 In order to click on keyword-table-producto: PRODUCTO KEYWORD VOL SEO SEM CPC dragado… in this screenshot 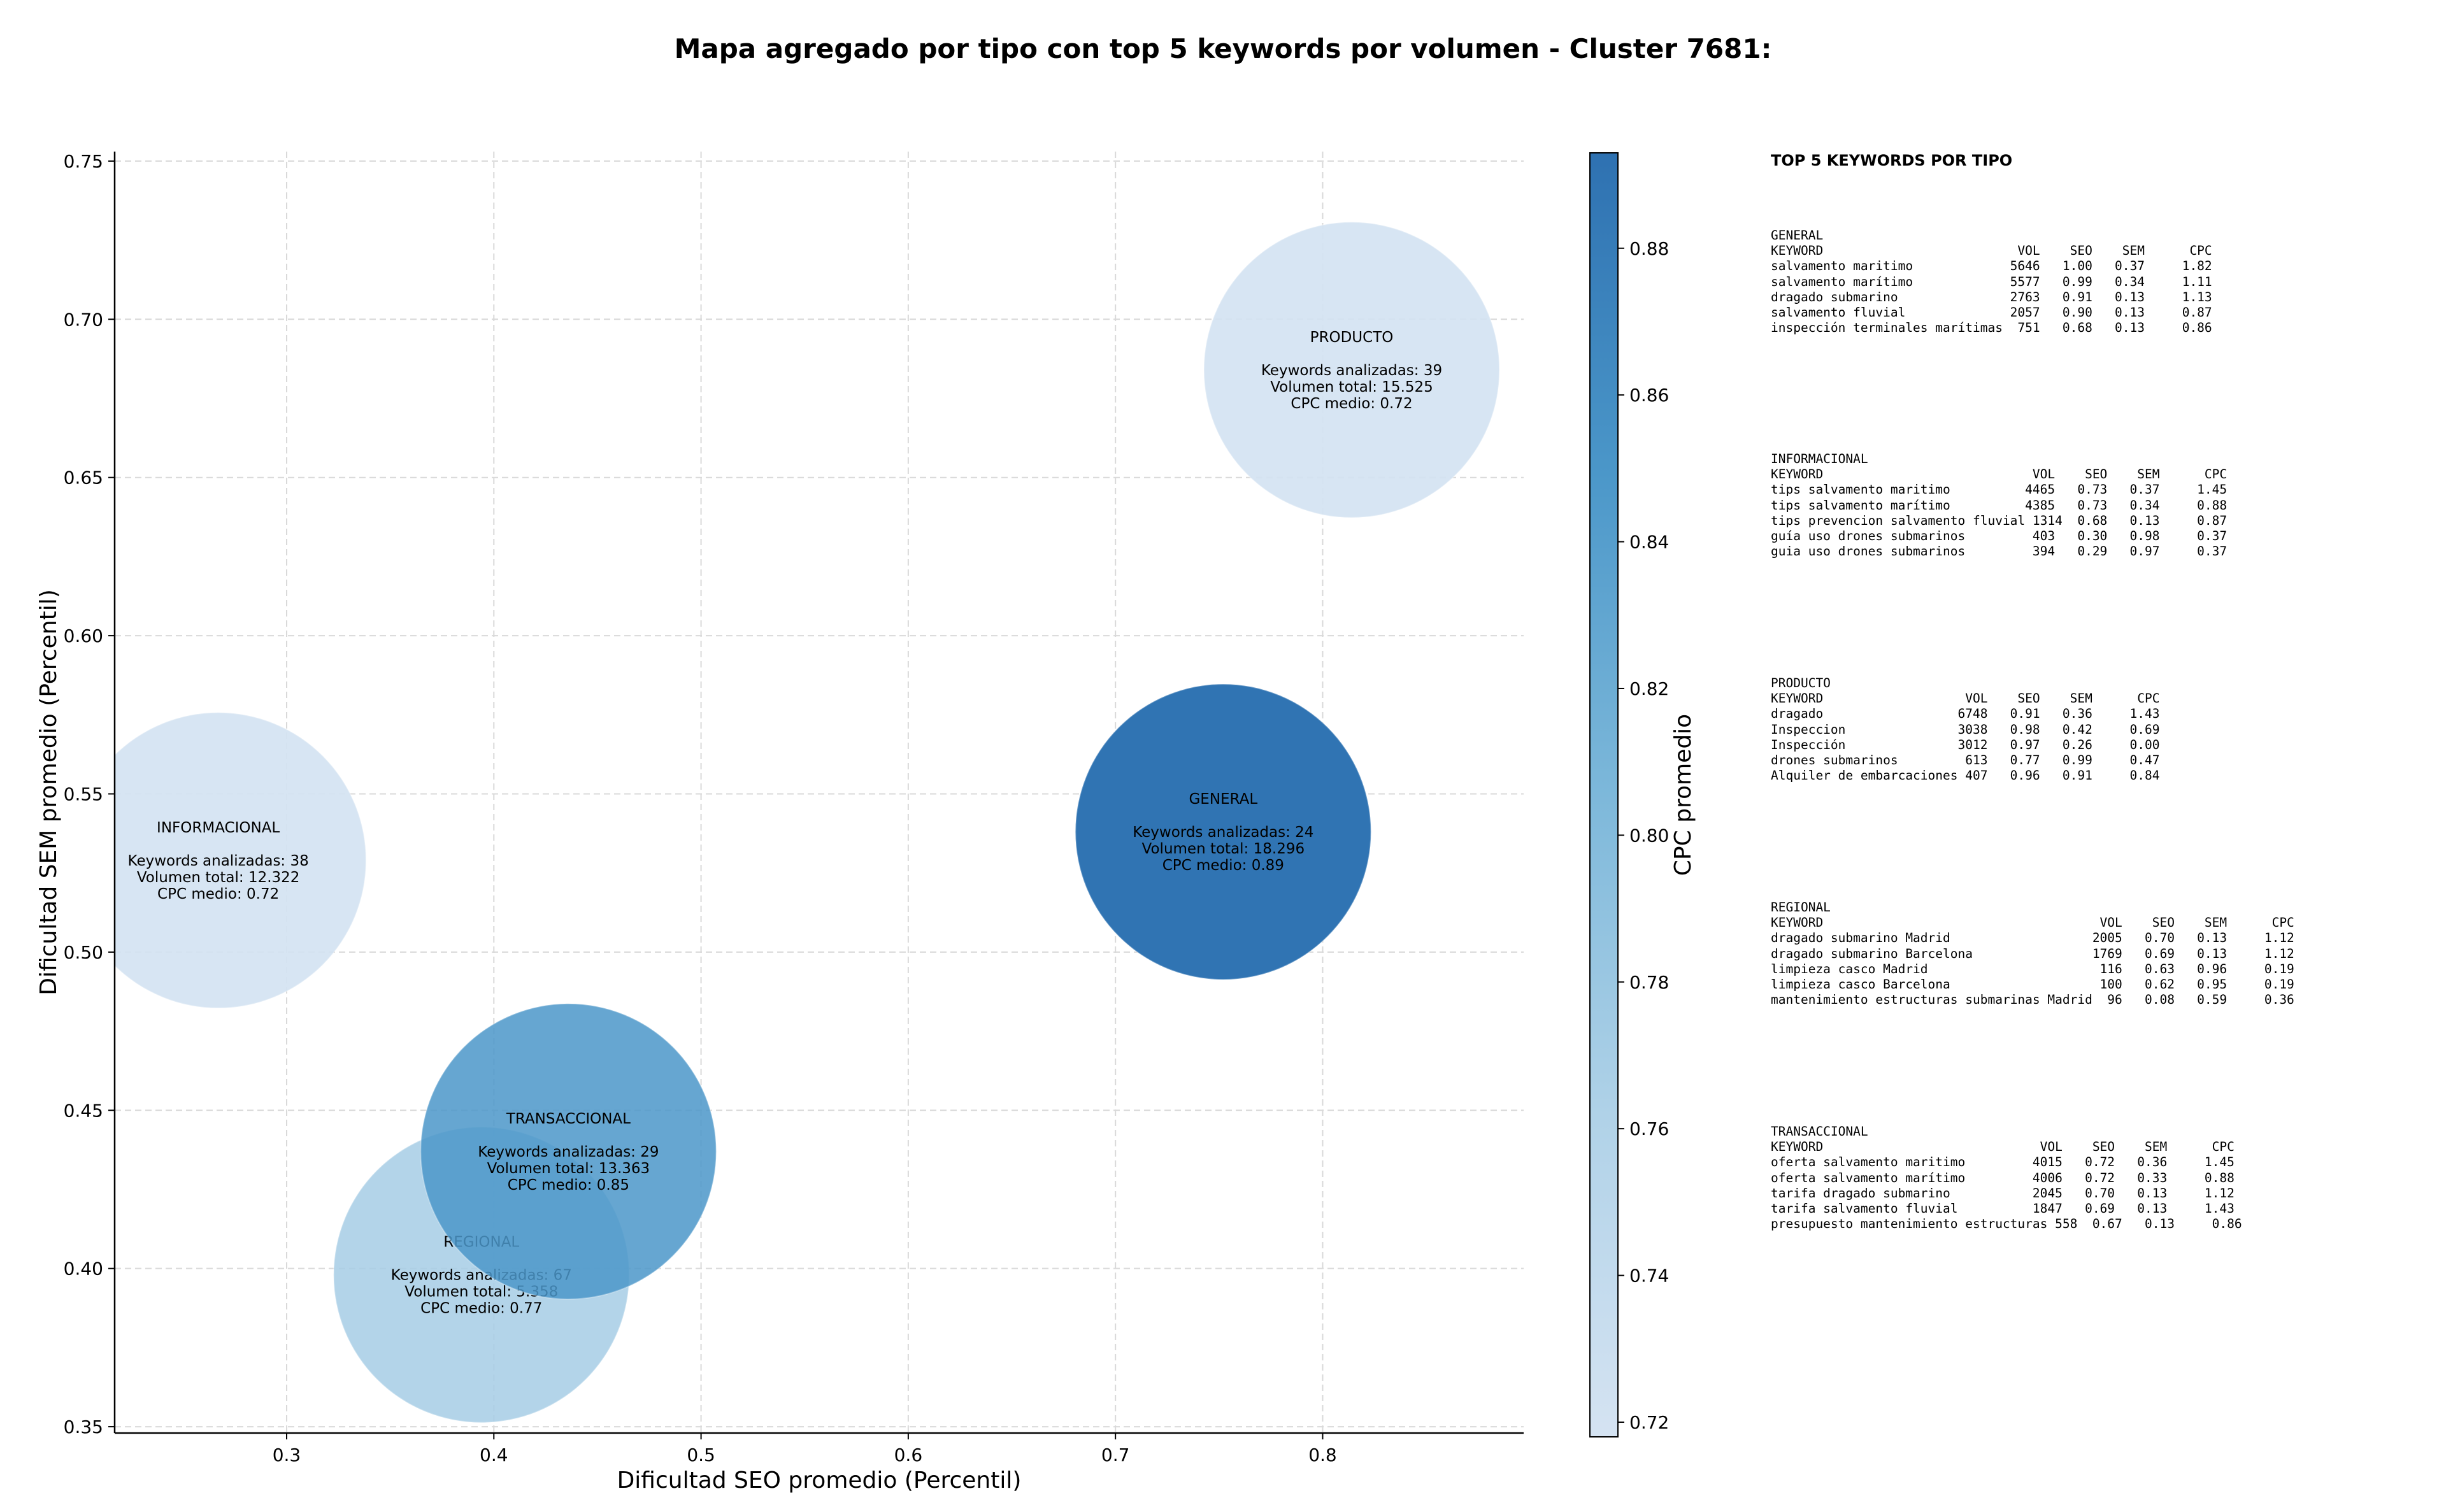, I will do `click(1965, 729)`.